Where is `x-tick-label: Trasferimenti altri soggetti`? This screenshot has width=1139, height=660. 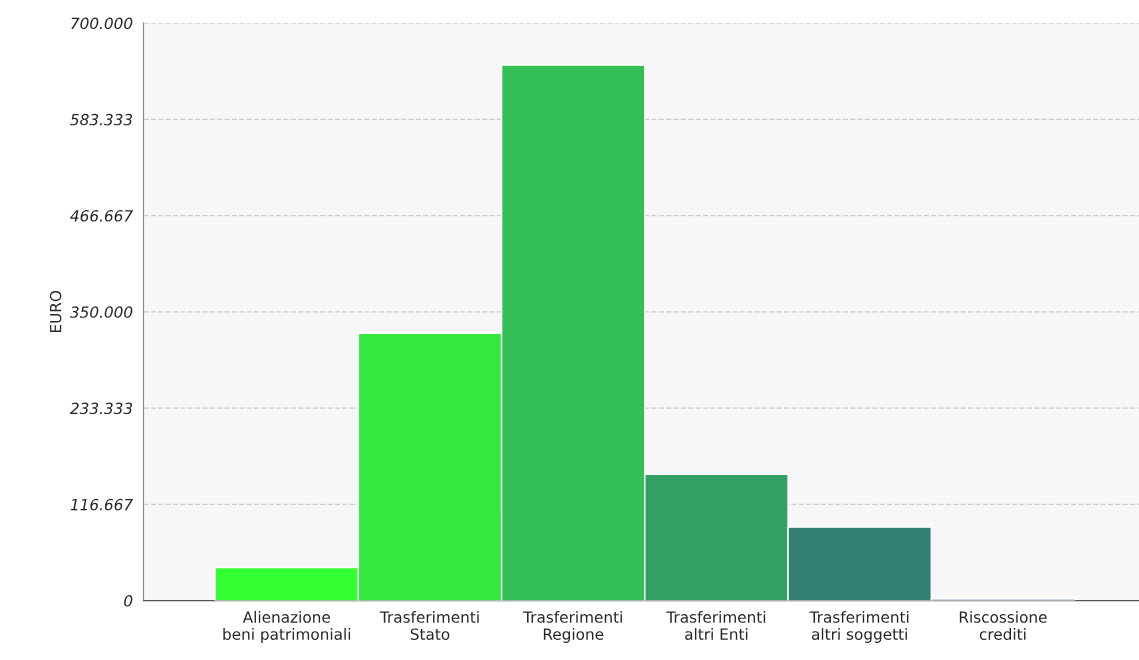
x-tick-label: Trasferimenti altri soggetti is located at coordinates (859, 627).